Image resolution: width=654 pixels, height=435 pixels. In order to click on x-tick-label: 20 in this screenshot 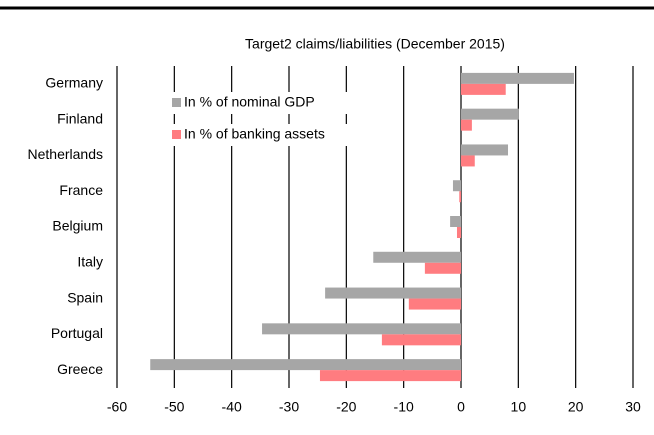, I will do `click(576, 407)`.